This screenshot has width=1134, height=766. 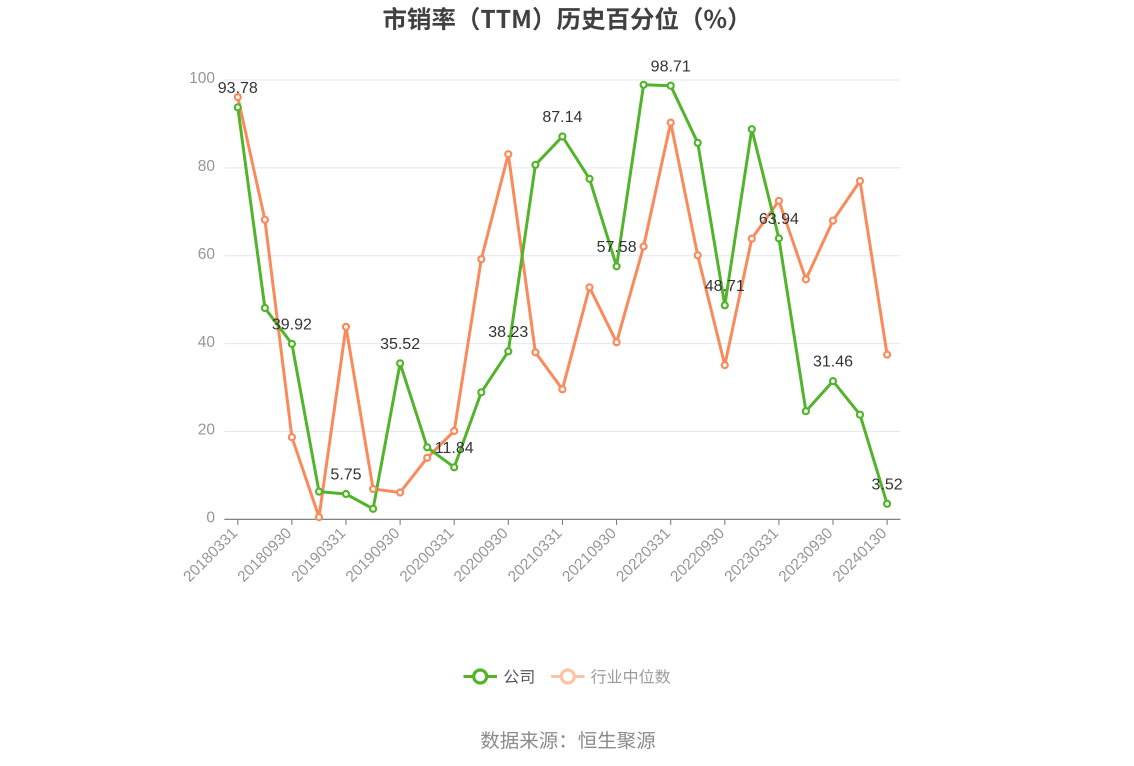 I want to click on svg-text: 38.23, so click(x=508, y=332).